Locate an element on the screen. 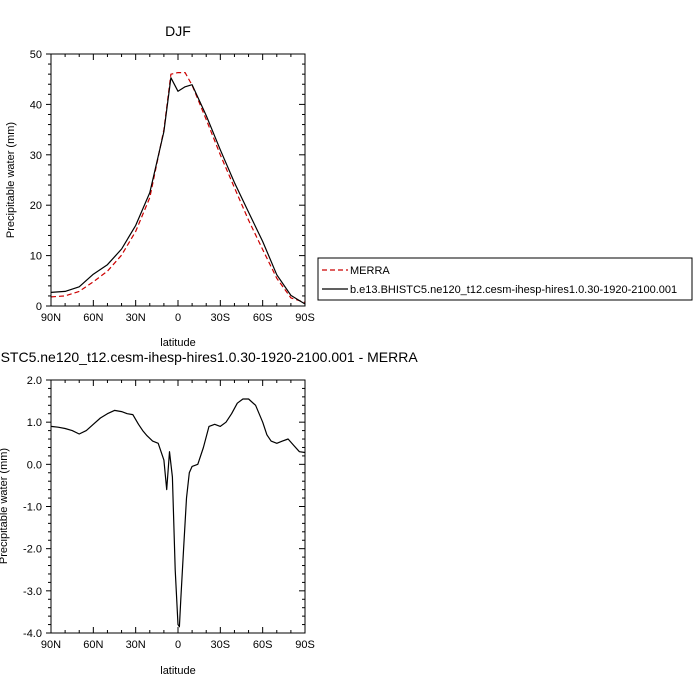 This screenshot has height=700, width=700. y-tick-label: 10 is located at coordinates (36, 257).